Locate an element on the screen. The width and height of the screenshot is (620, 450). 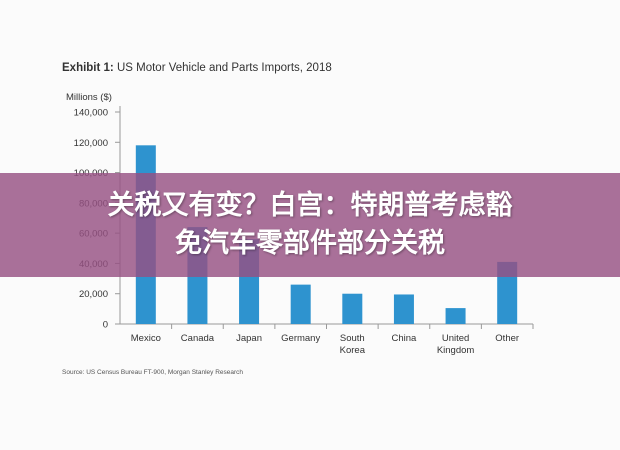
x-tick-label: South is located at coordinates (352, 338).